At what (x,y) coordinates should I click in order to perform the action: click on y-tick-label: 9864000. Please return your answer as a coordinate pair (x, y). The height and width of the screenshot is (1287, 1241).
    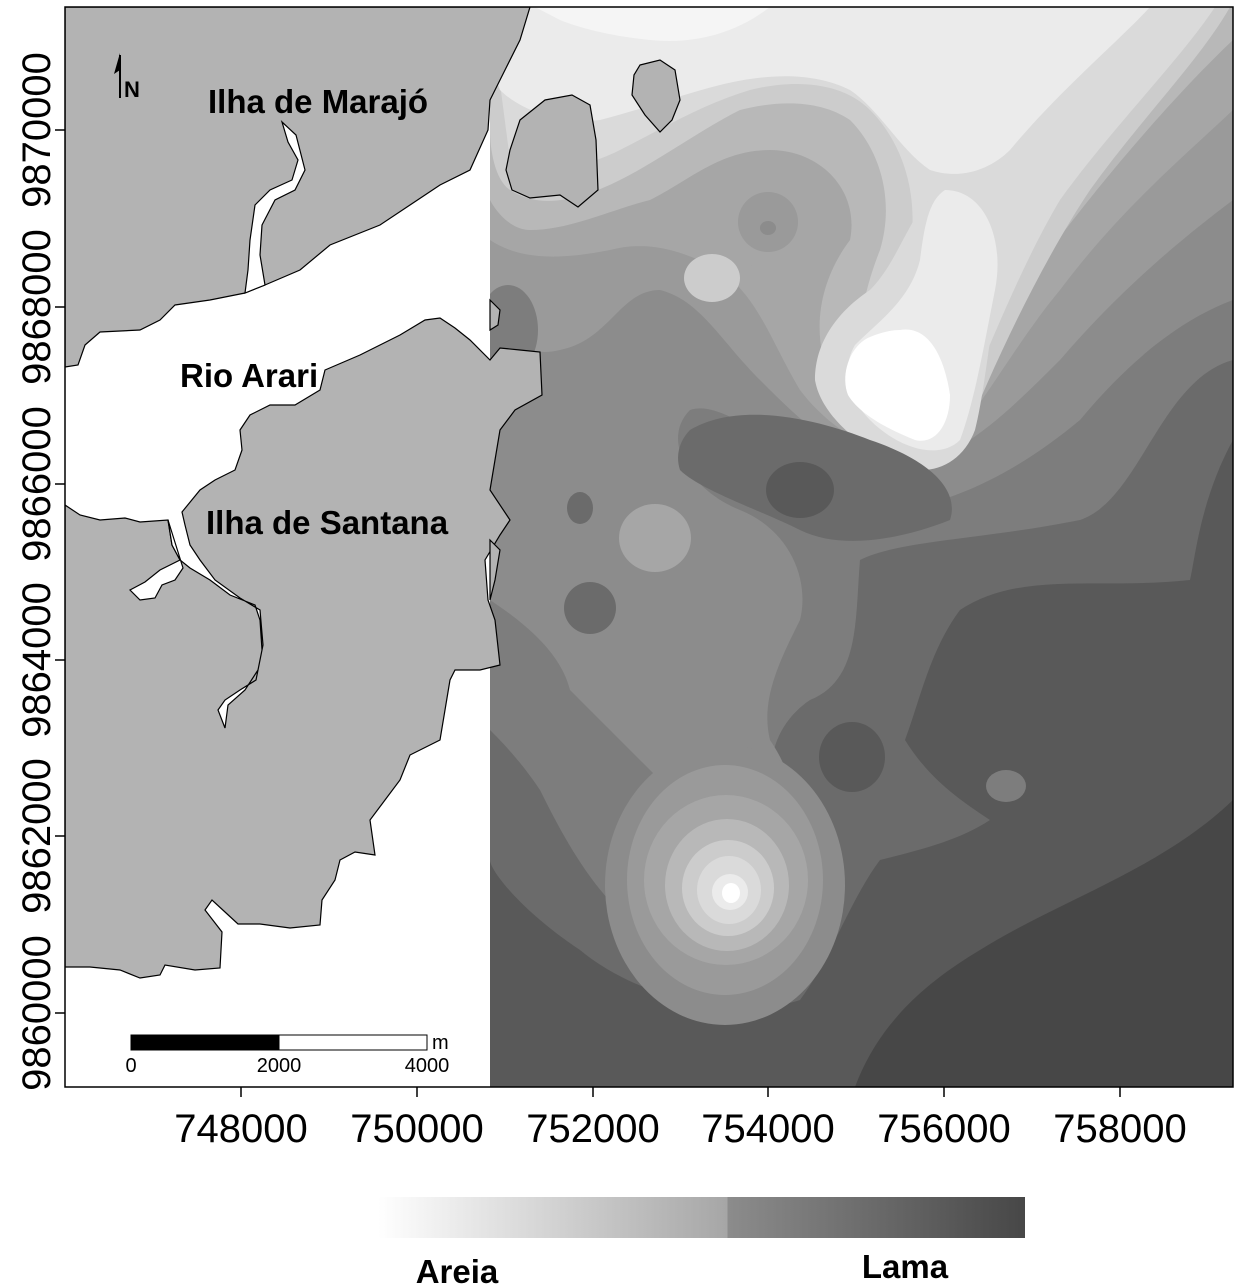
    Looking at the image, I should click on (37, 660).